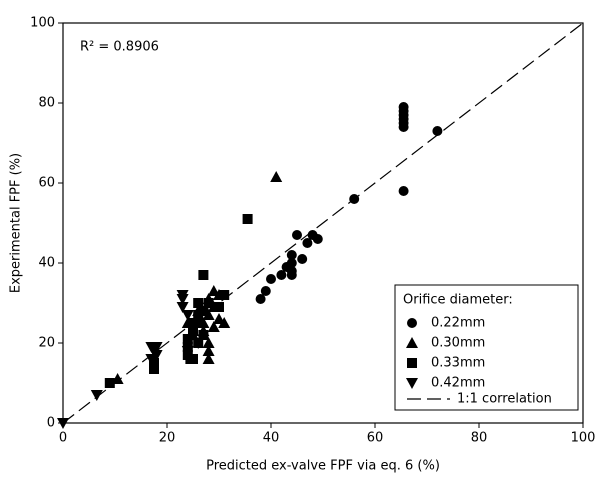 The width and height of the screenshot is (600, 486). What do you see at coordinates (458, 323) in the screenshot?
I see `legend-label: 0.22mm` at bounding box center [458, 323].